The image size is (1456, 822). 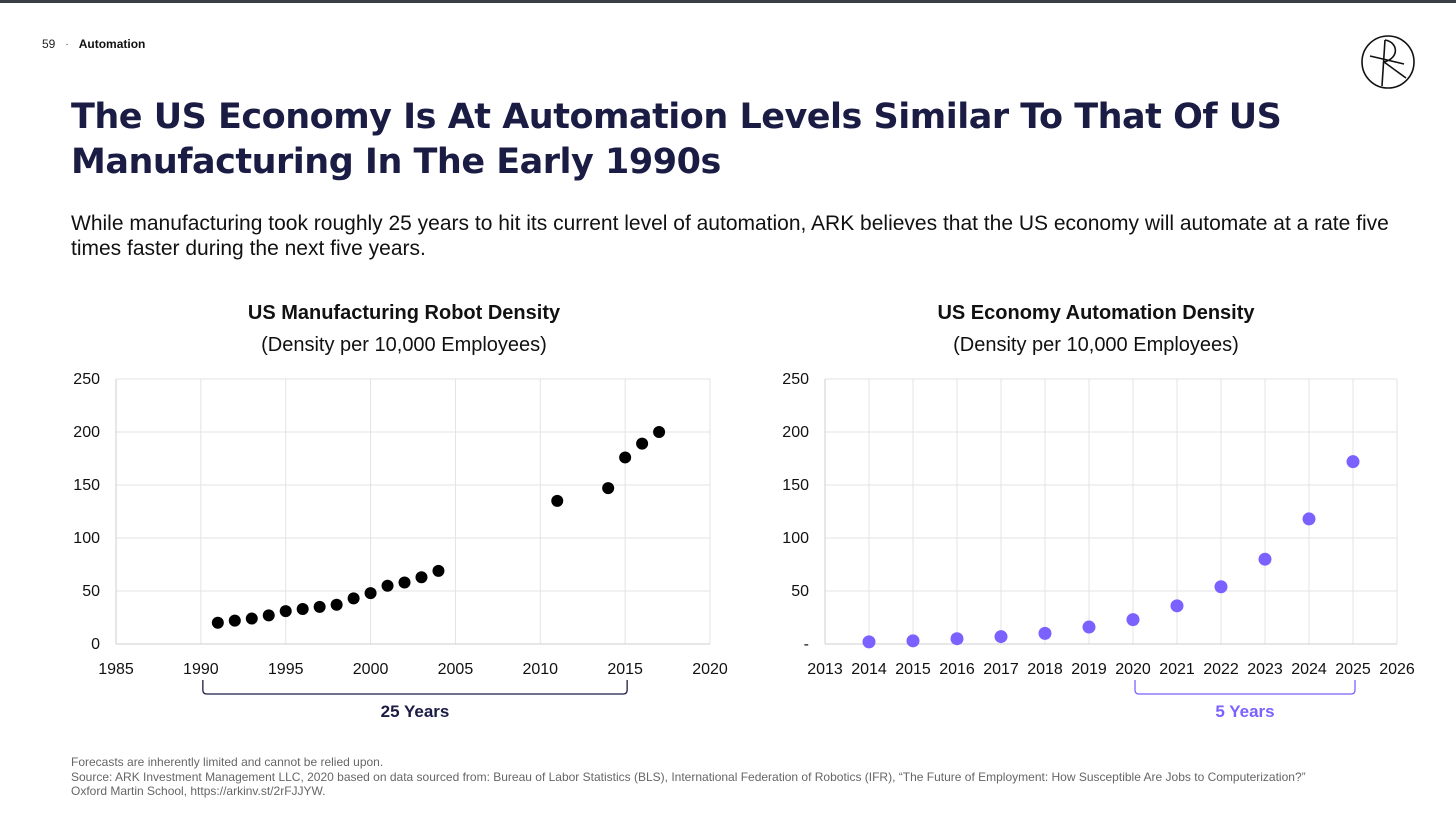 I want to click on slide-header: 59 · Automation, so click(x=93, y=44).